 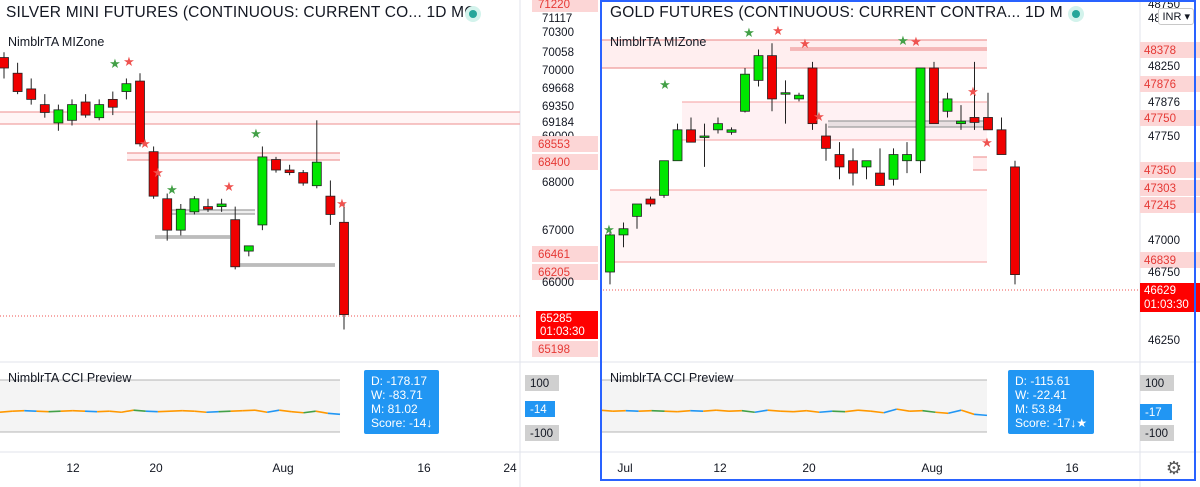 I want to click on tooltip-line: D: -115.61, so click(x=1043, y=381).